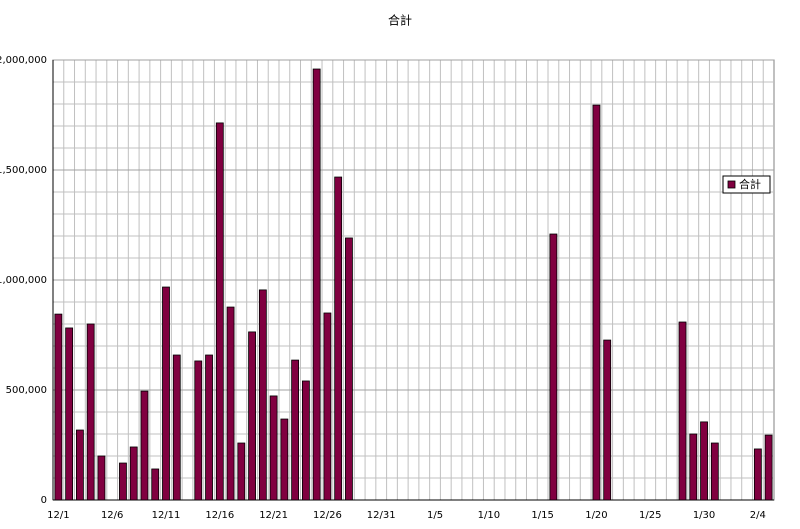 The height and width of the screenshot is (529, 800). Describe the element at coordinates (166, 515) in the screenshot. I see `x-tick-label: 12/11` at that location.